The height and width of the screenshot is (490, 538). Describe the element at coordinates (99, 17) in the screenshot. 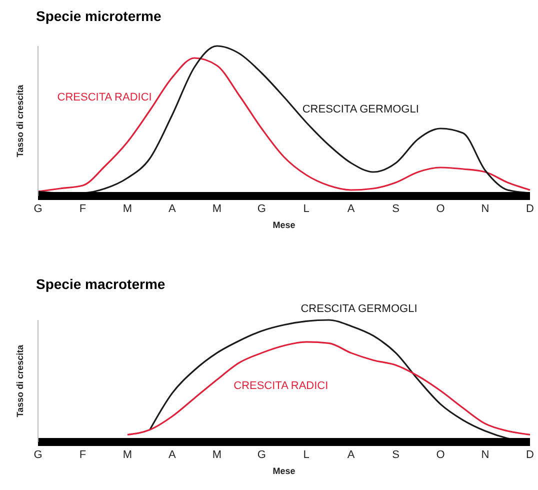

I see `chart-title: Specie microterme` at that location.